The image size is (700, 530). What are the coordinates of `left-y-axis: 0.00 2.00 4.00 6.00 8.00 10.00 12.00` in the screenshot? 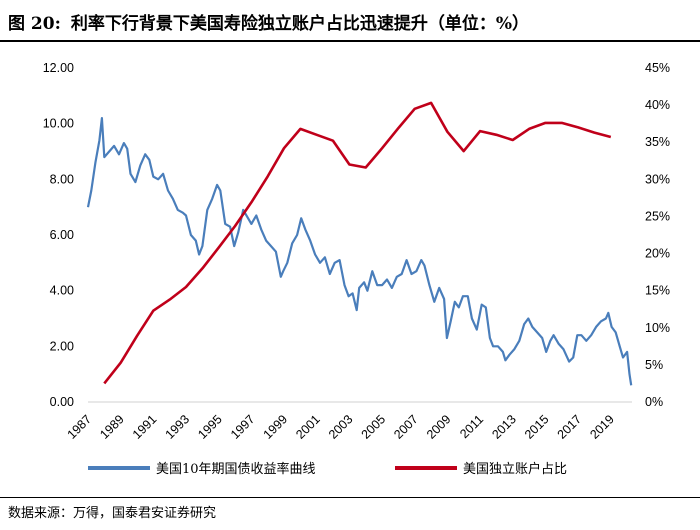 It's located at (58, 235).